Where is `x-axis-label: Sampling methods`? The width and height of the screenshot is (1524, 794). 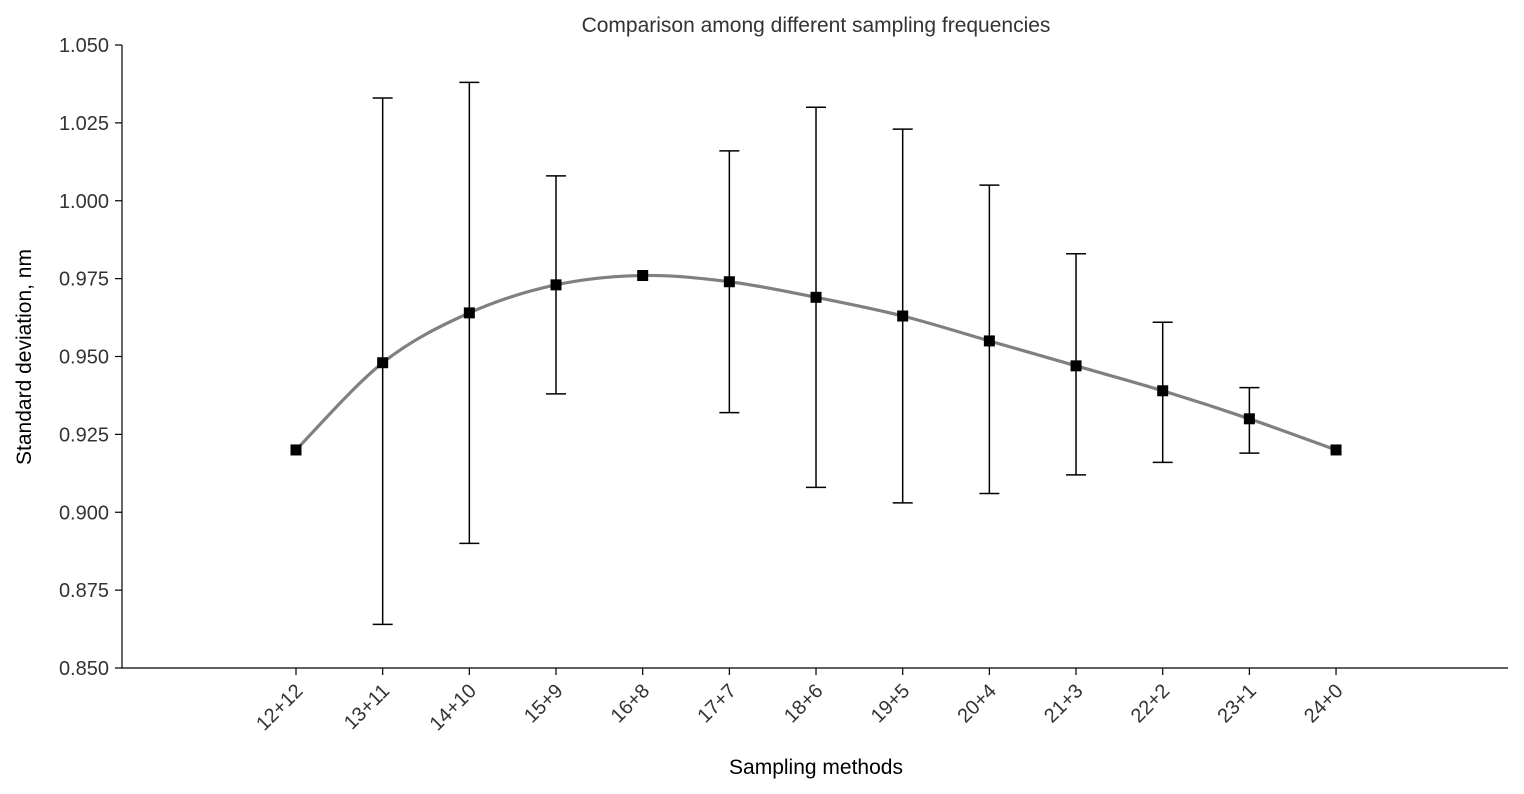 x-axis-label: Sampling methods is located at coordinates (816, 767).